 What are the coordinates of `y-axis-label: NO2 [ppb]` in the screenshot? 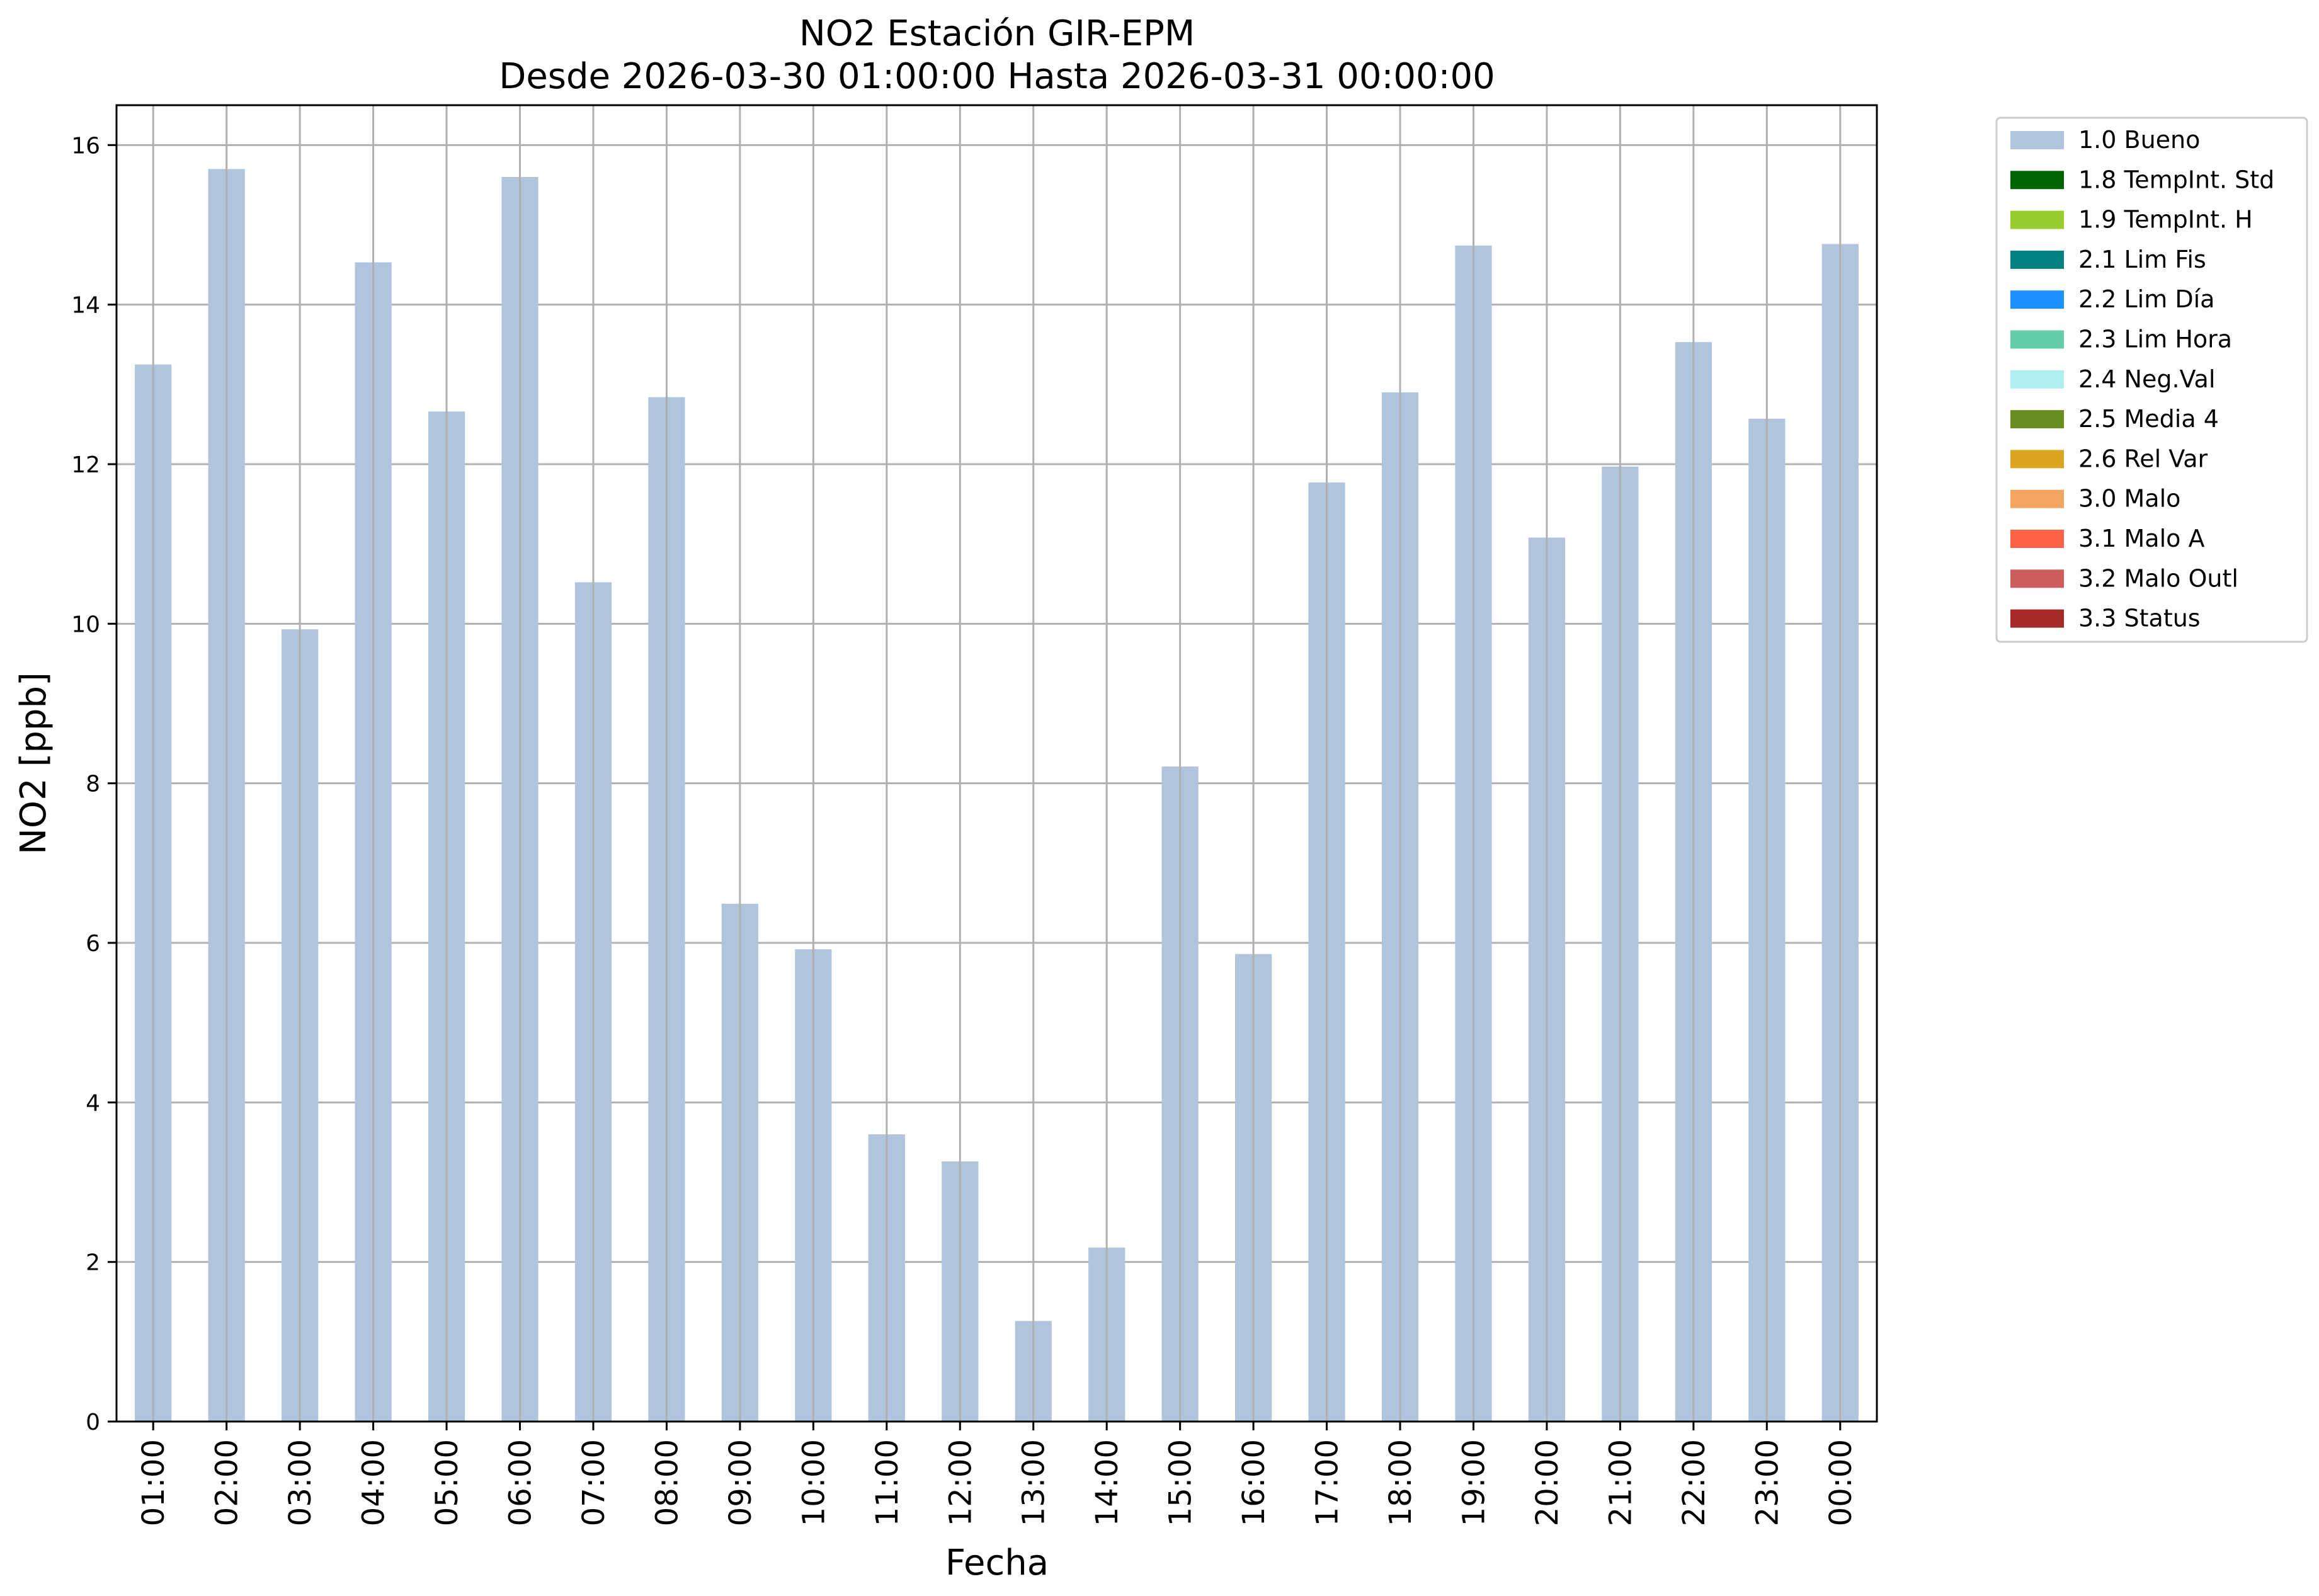 It's located at (33, 763).